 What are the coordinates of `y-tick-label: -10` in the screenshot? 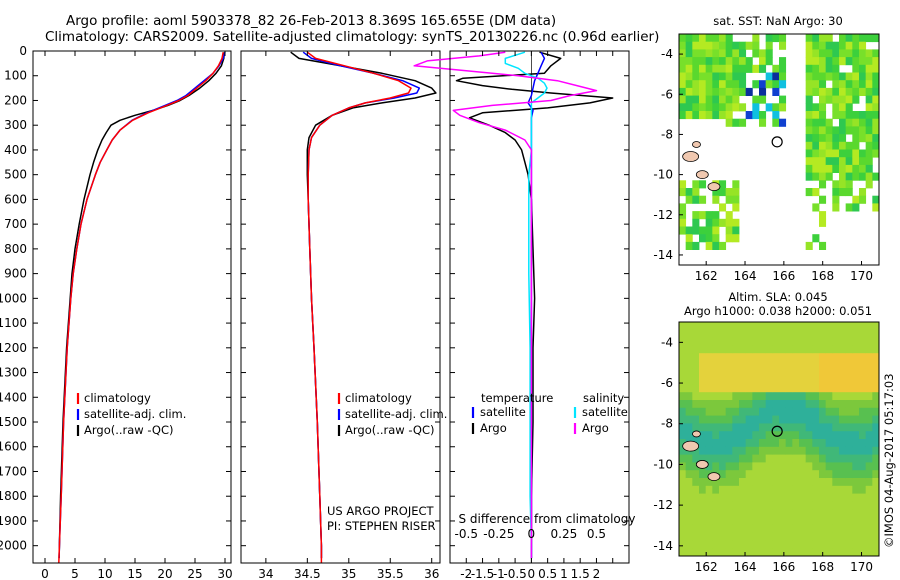 It's located at (663, 175).